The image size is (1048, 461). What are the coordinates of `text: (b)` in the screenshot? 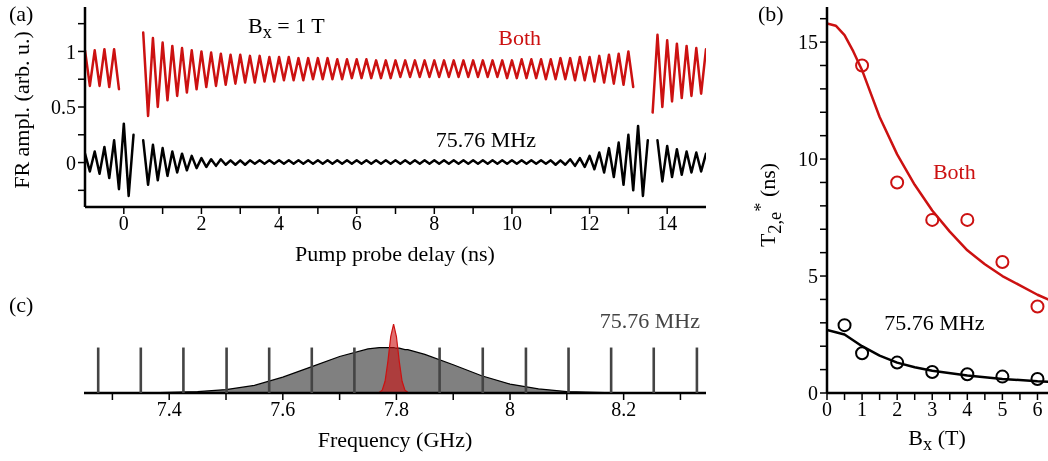 It's located at (771, 13).